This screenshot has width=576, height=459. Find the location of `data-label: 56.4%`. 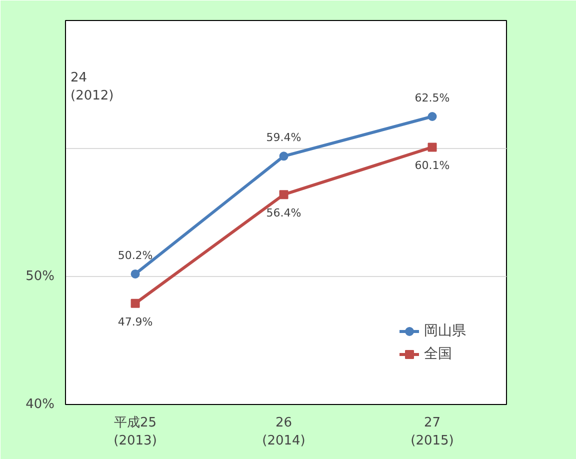

data-label: 56.4% is located at coordinates (284, 213).